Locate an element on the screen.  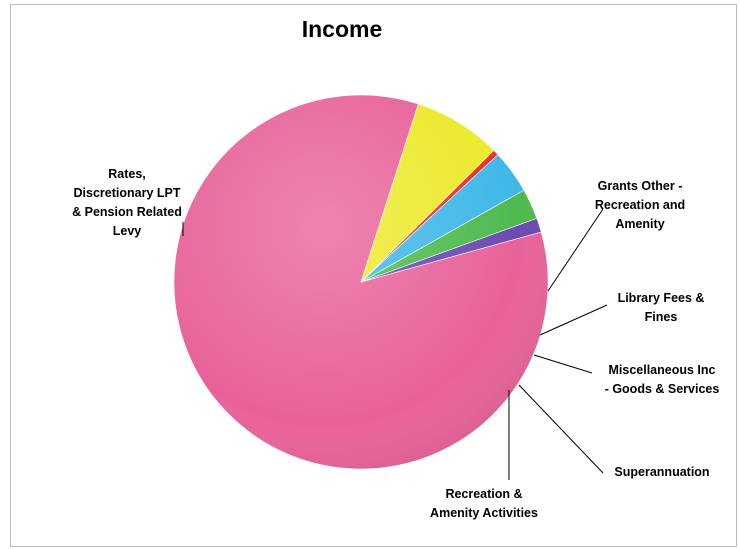
slice-label-line: Fines is located at coordinates (661, 317).